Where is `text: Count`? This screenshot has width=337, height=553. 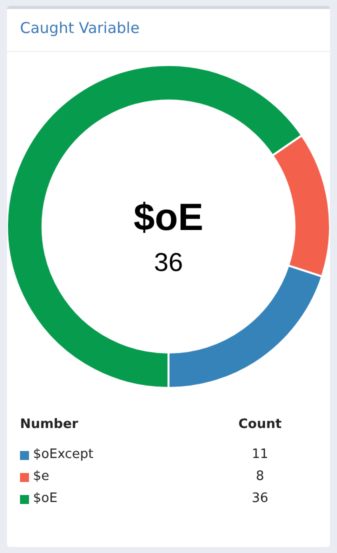 text: Count is located at coordinates (260, 424).